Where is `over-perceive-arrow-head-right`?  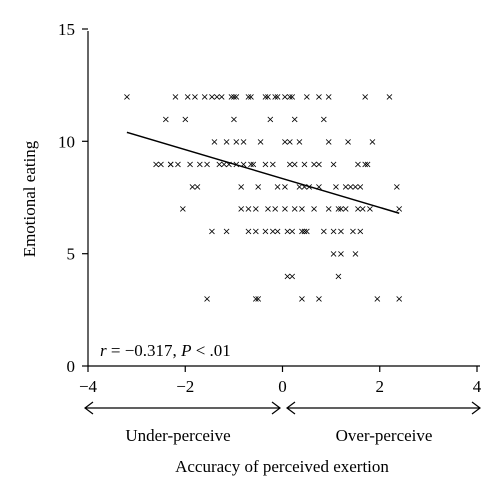 over-perceive-arrow-head-right is located at coordinates (476, 408).